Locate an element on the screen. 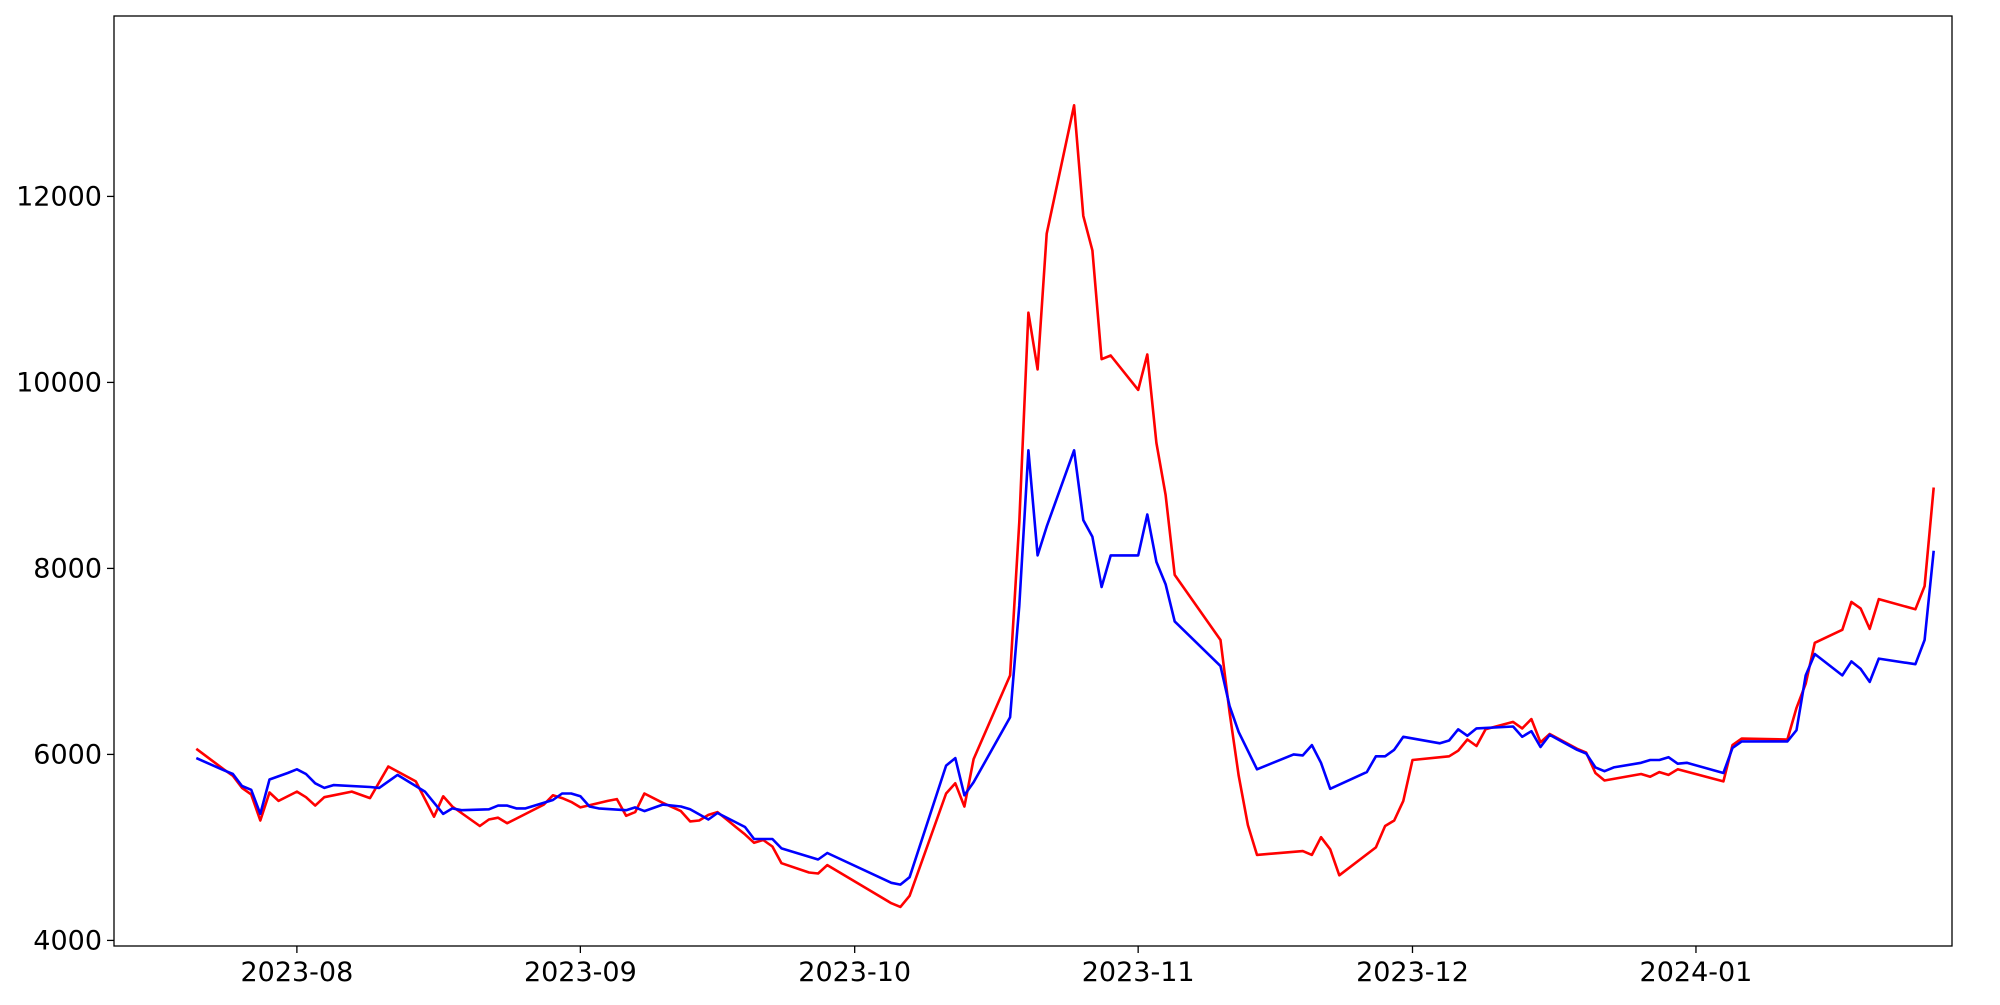 Image resolution: width=2000 pixels, height=1005 pixels. x-tick-label: 2023-11 is located at coordinates (1138, 972).